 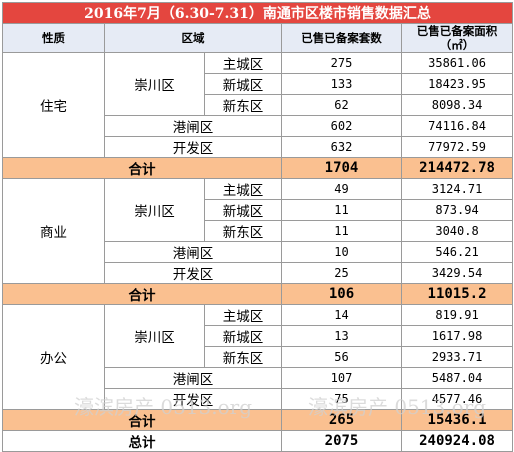 What do you see at coordinates (457, 252) in the screenshot?
I see `area-cell: 546.21` at bounding box center [457, 252].